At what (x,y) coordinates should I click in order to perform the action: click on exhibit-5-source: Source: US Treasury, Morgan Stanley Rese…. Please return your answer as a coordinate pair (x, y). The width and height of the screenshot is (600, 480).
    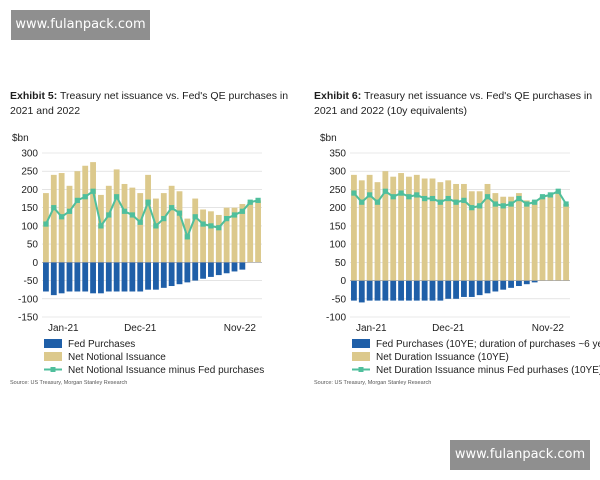
    Looking at the image, I should click on (69, 383).